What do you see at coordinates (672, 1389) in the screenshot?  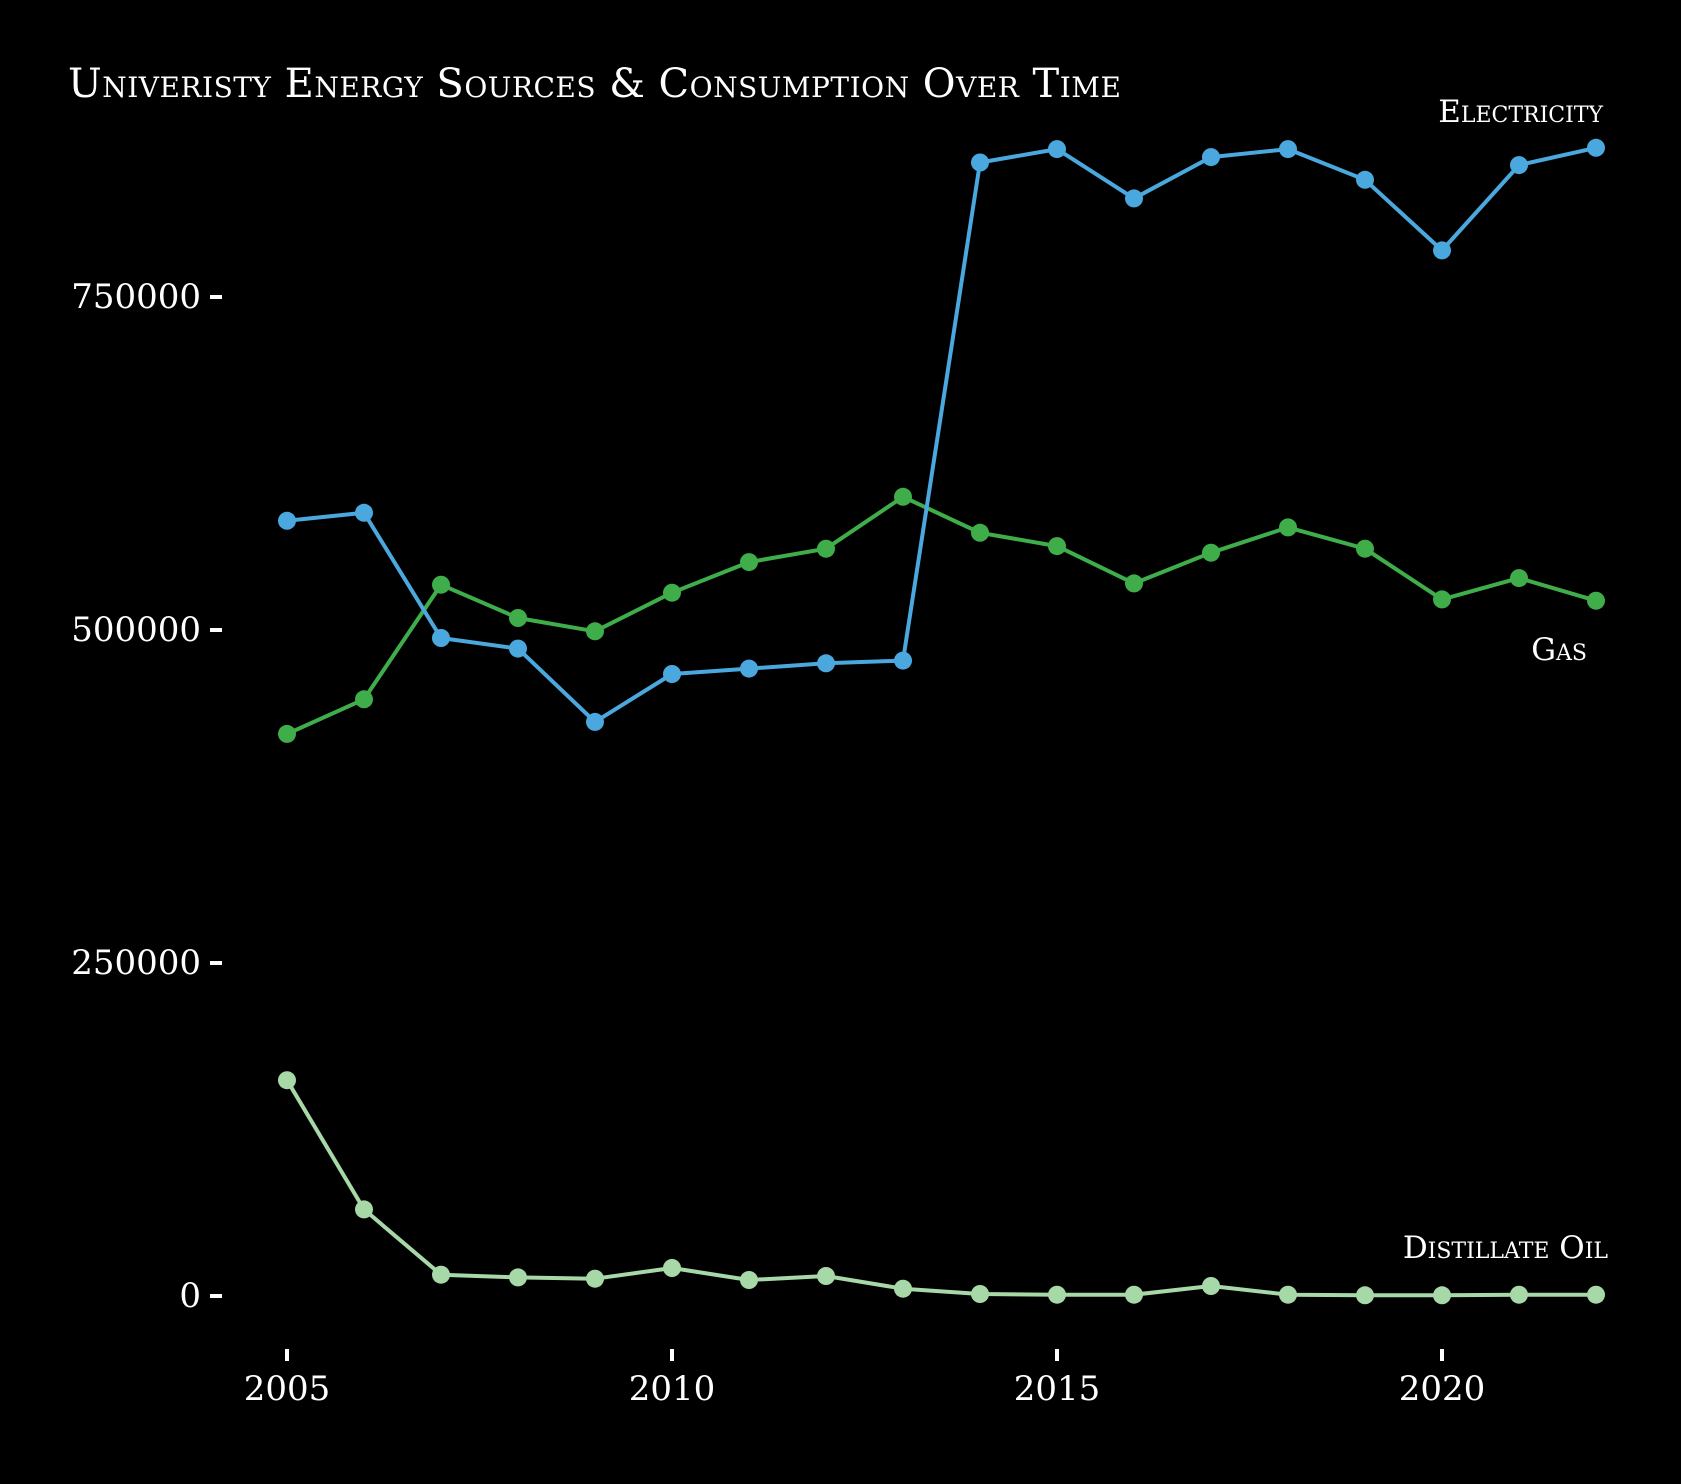 I see `x-tick-label: 2010` at bounding box center [672, 1389].